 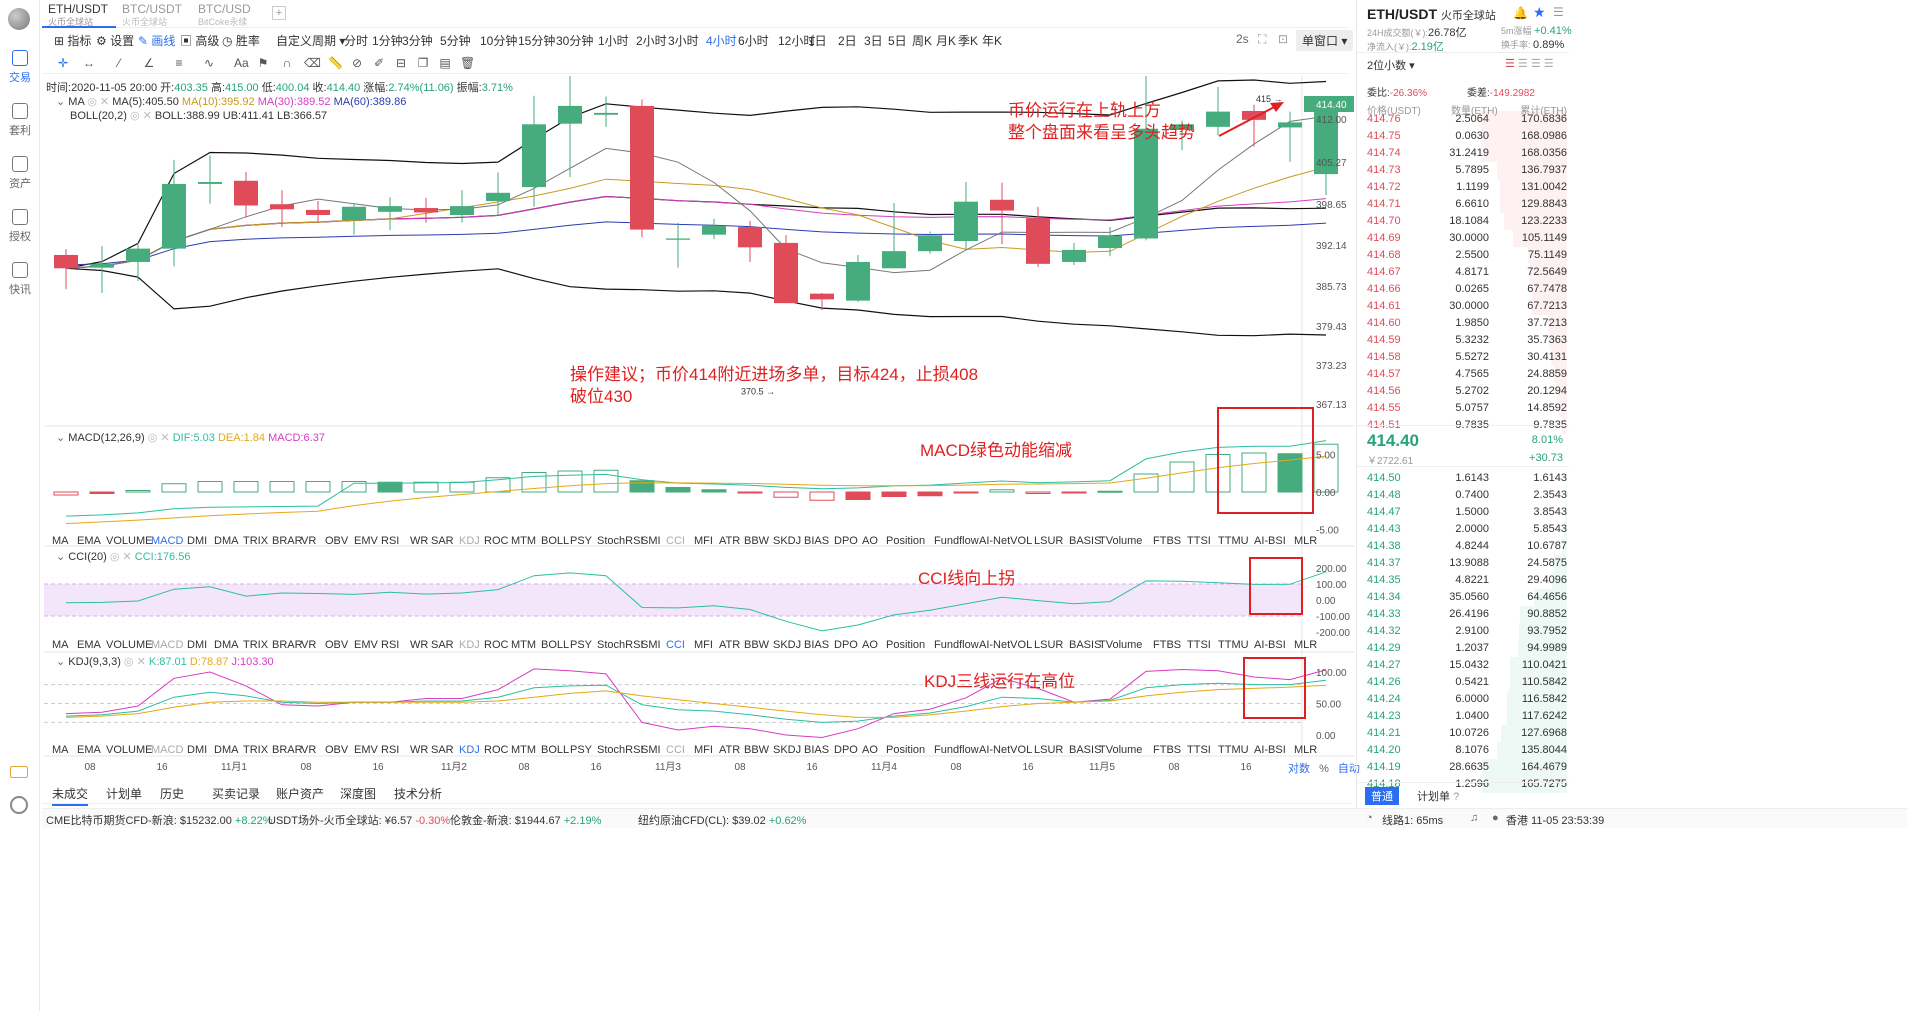 I want to click on ask-row: 414.61 30.0000 67.7213, so click(x=1467, y=306).